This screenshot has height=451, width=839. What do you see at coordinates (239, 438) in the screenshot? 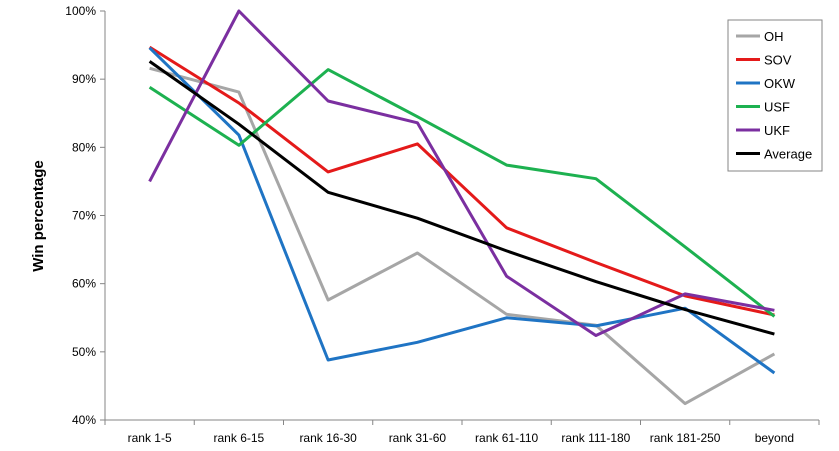
I see `x-tick-label: rank 6-15` at bounding box center [239, 438].